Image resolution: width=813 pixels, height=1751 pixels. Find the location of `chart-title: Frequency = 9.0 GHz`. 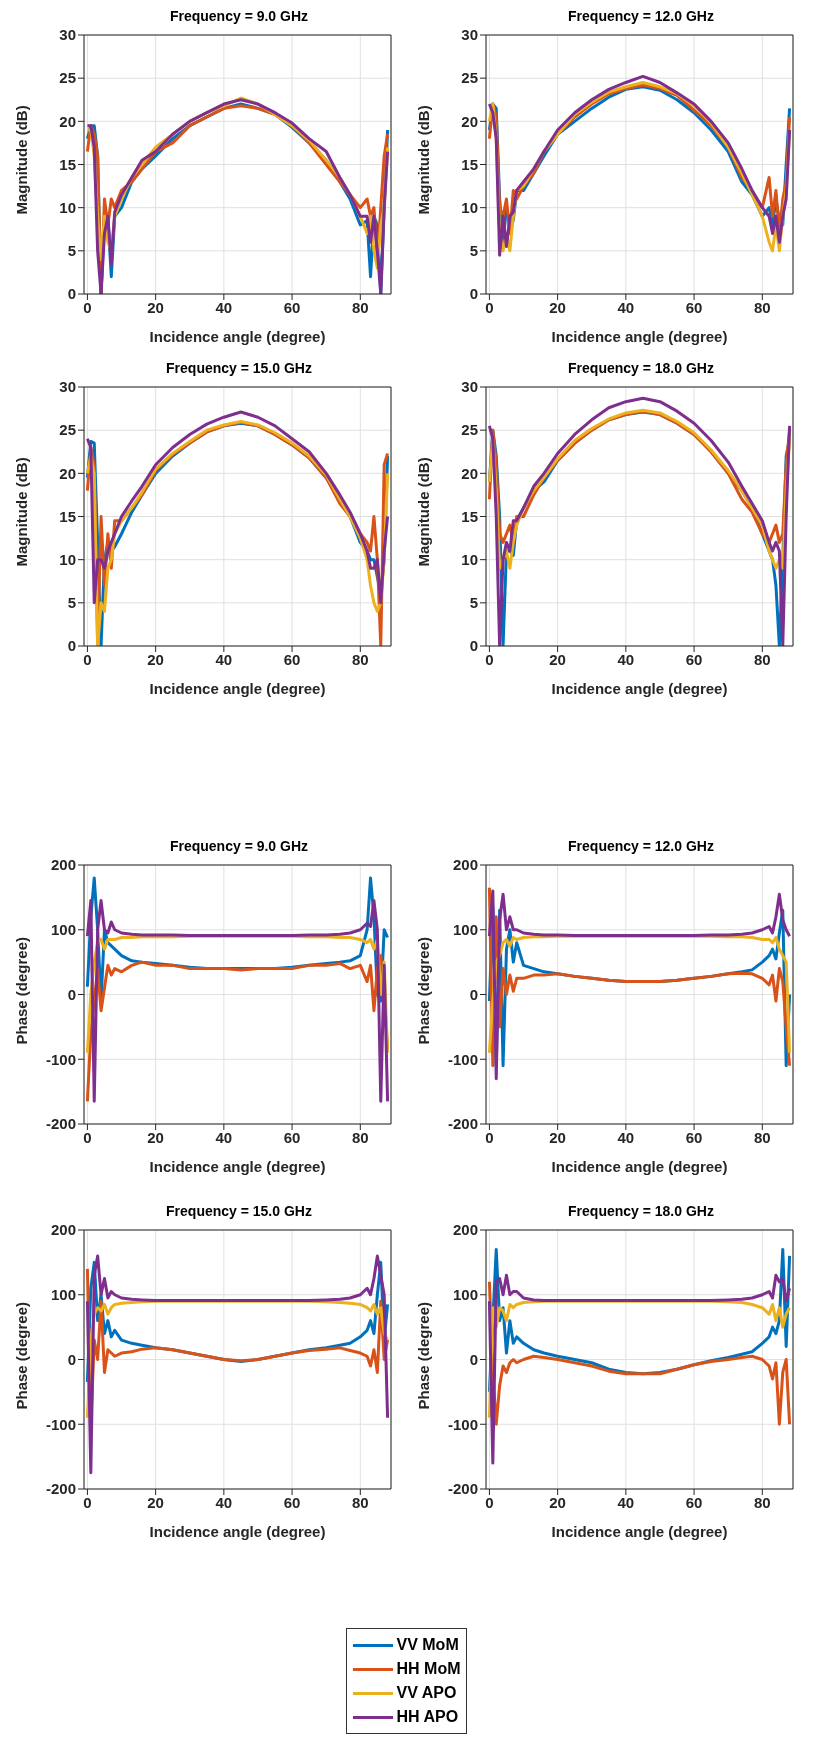

chart-title: Frequency = 9.0 GHz is located at coordinates (239, 847).